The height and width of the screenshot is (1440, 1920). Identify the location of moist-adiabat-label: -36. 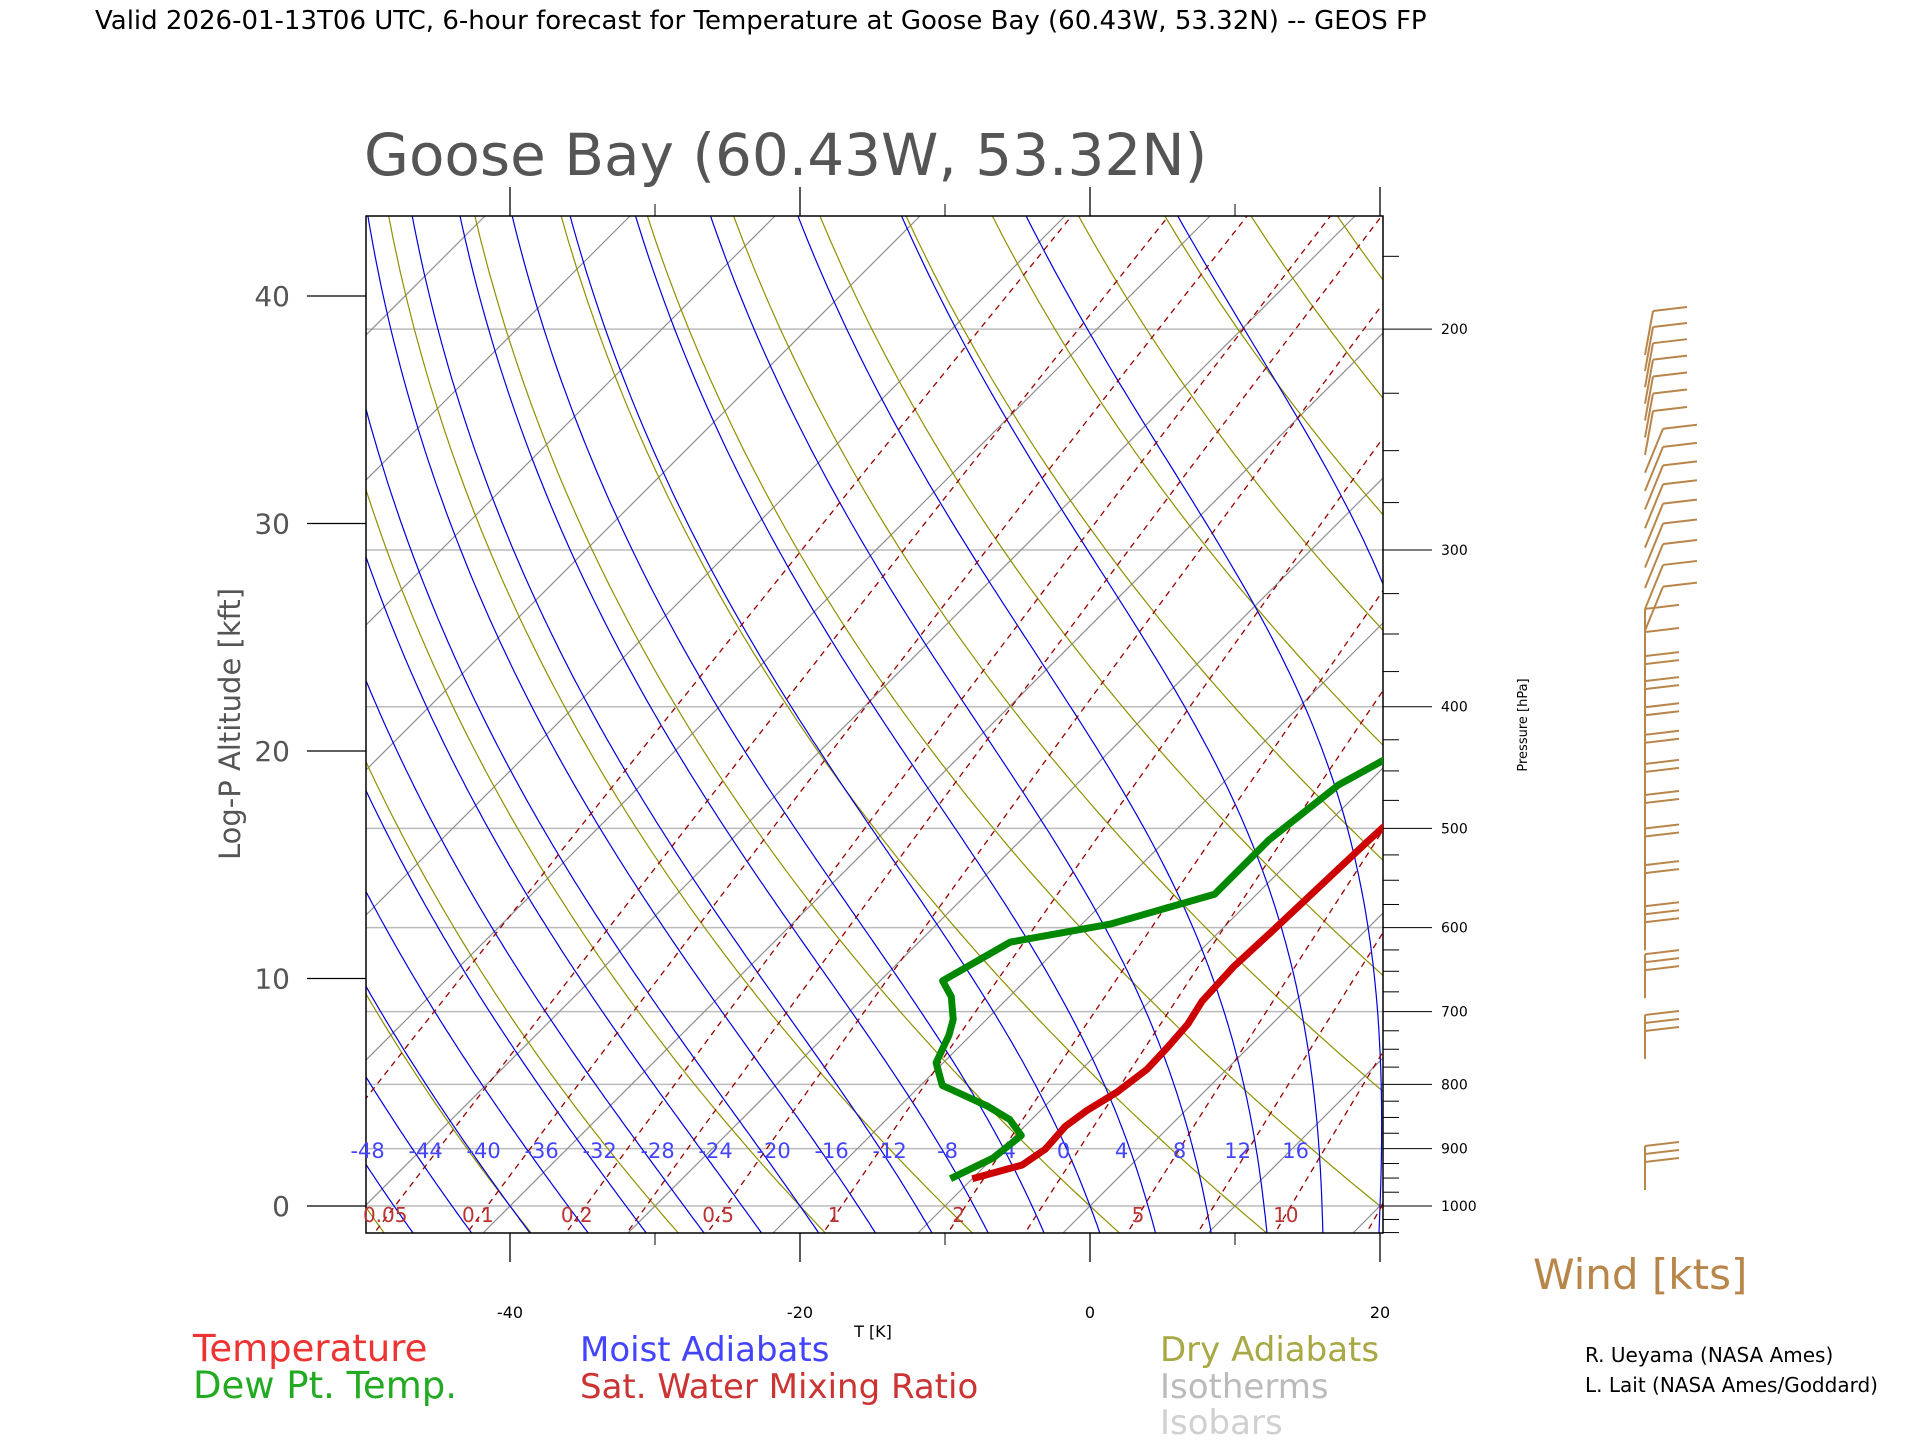
(541, 1151).